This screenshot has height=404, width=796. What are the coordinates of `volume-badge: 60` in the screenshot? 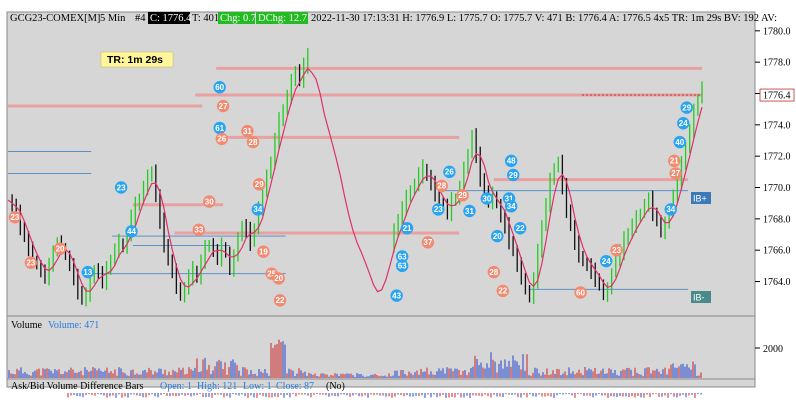 It's located at (580, 292).